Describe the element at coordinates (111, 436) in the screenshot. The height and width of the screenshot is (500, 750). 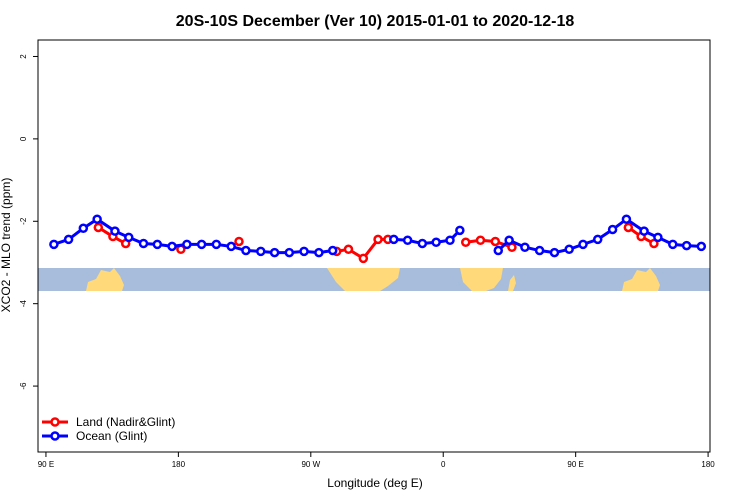
I see `legend-label: Ocean (Glint)` at that location.